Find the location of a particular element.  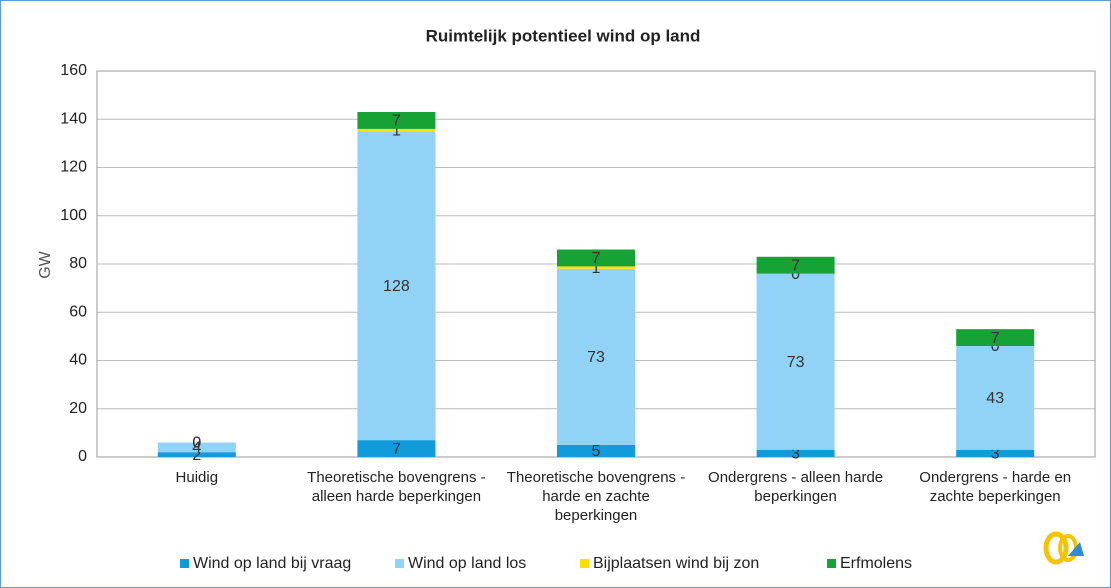

data-label: 128 is located at coordinates (396, 286).